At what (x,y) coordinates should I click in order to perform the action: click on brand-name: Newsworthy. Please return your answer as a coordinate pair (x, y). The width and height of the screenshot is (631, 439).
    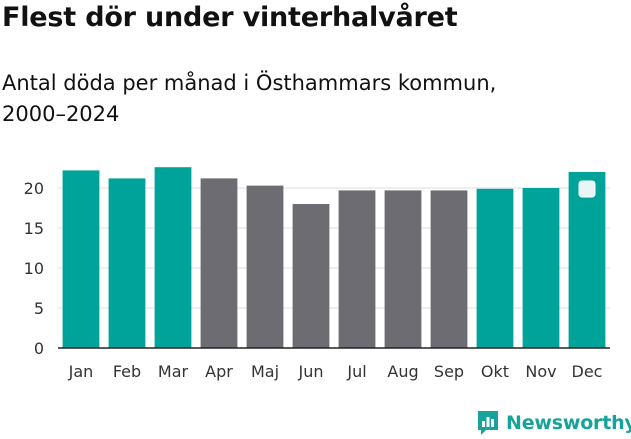
    Looking at the image, I should click on (568, 423).